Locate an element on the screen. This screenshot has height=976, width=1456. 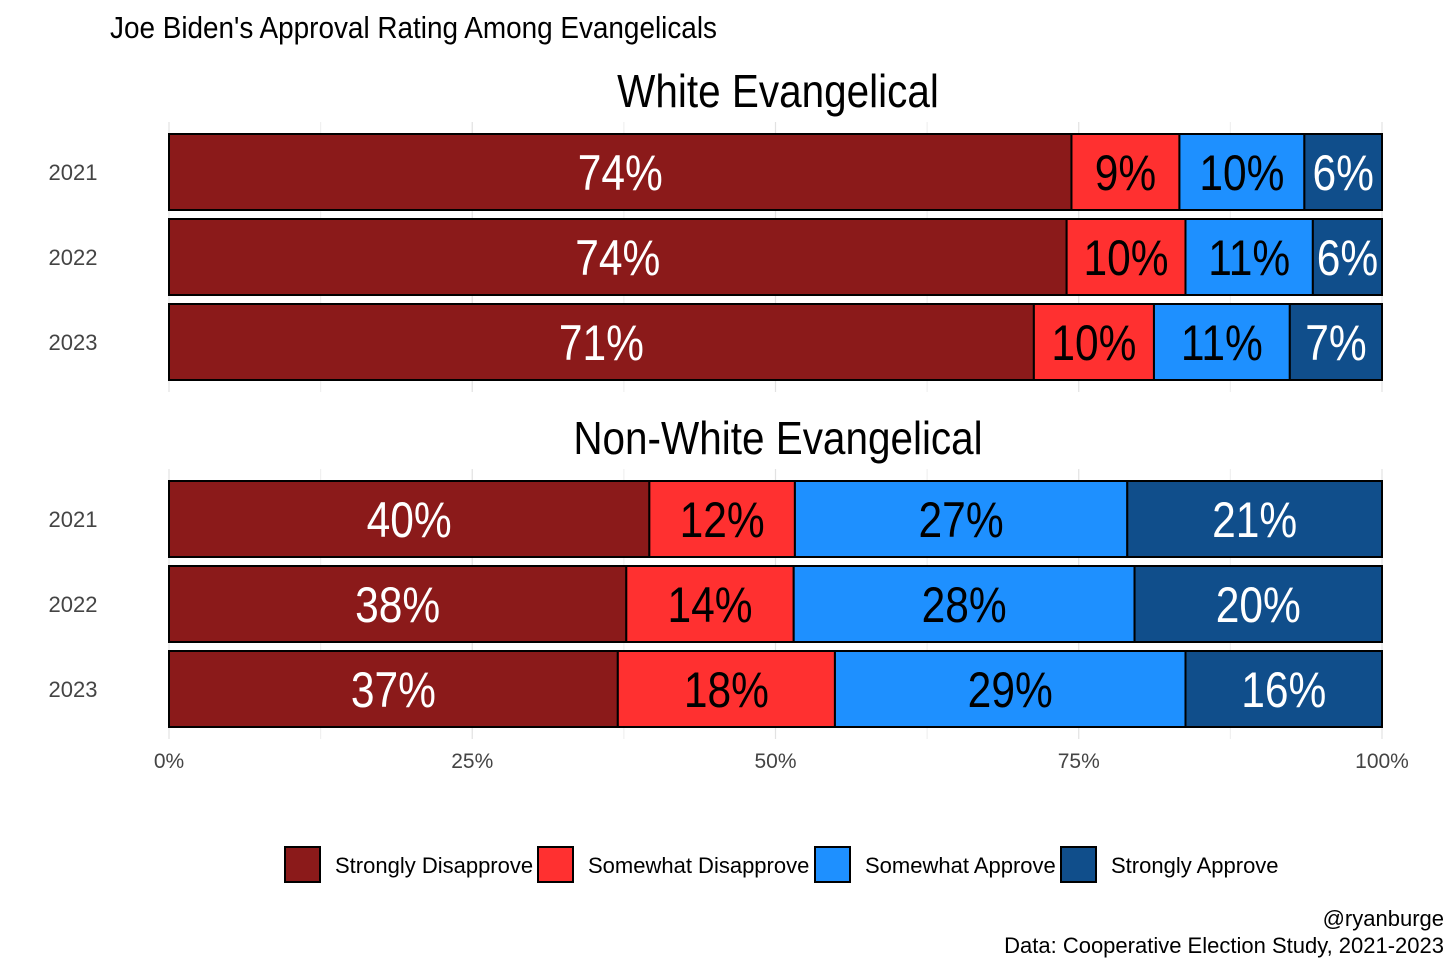
bar-value-label: 20% is located at coordinates (1258, 605).